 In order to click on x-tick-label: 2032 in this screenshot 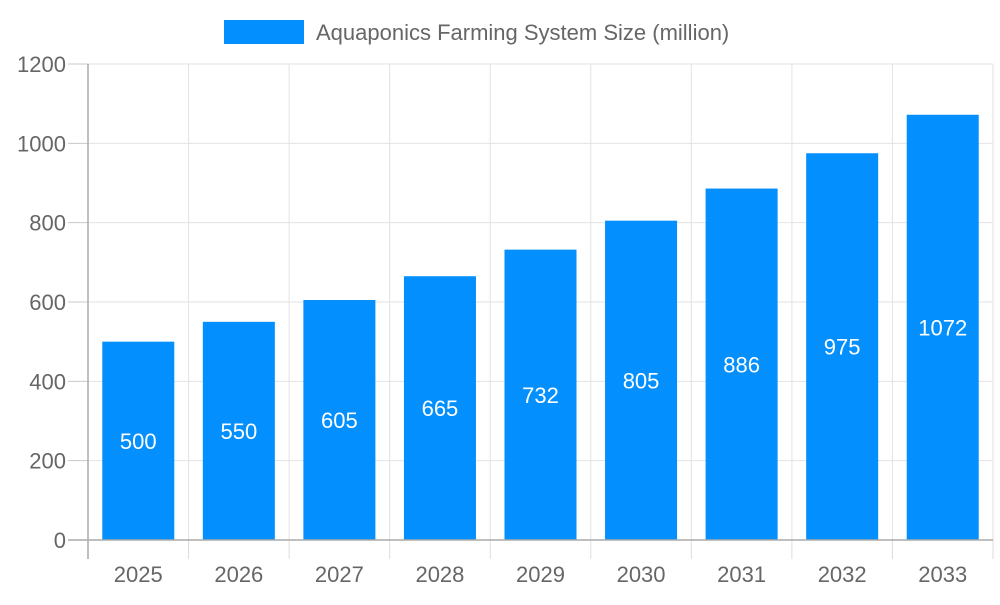, I will do `click(842, 574)`.